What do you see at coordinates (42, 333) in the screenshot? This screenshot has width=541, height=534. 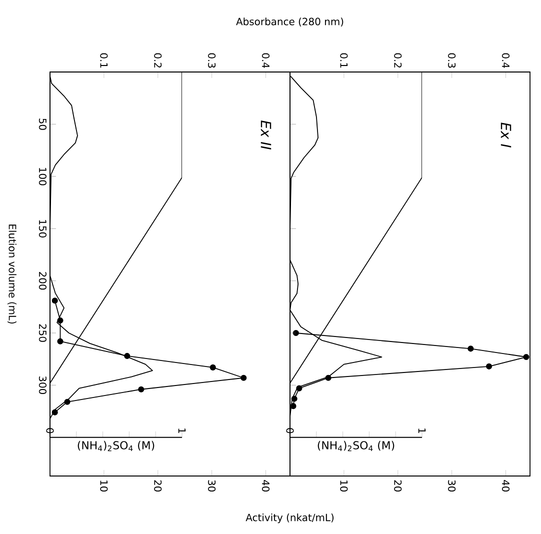 I see `y-tick-label: 250` at bounding box center [42, 333].